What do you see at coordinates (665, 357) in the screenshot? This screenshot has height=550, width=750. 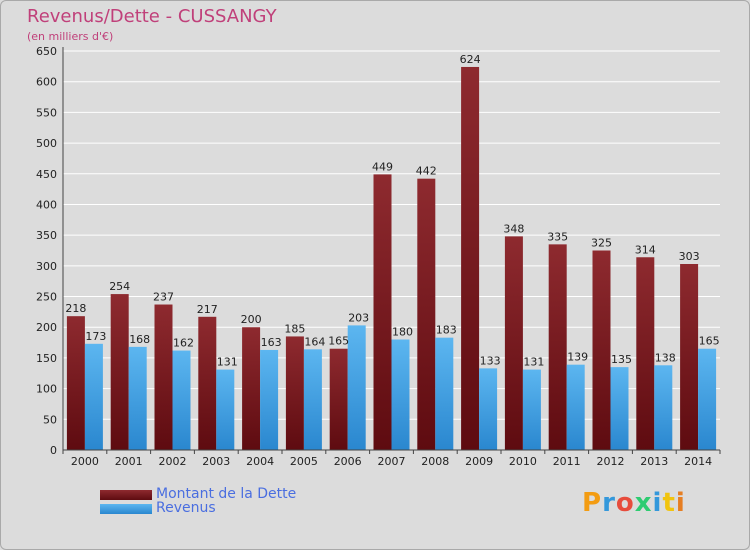 I see `data-label-revenus: 138` at bounding box center [665, 357].